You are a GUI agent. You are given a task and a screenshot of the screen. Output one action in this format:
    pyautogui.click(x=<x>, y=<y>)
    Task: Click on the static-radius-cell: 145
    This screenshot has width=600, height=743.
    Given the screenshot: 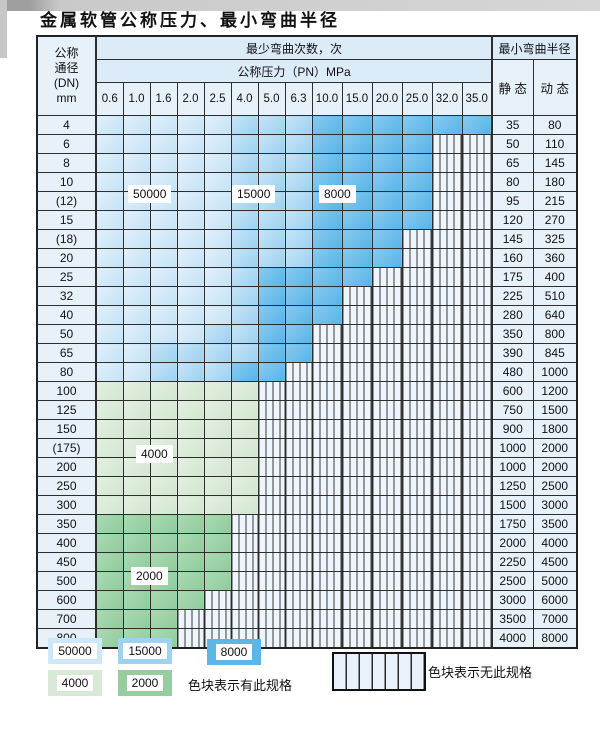 What is the action you would take?
    pyautogui.click(x=512, y=239)
    